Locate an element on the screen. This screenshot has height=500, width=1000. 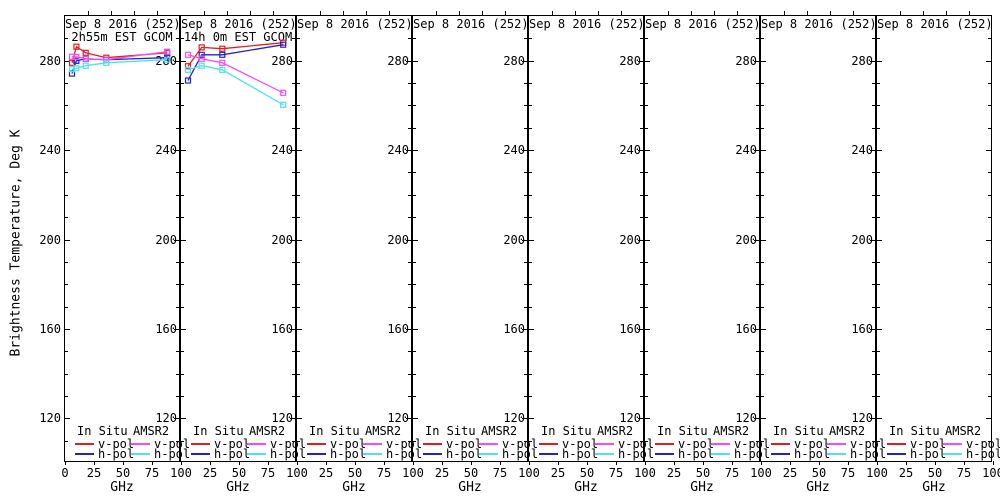
panel-subtitle: 2h55m EST GCOM is located at coordinates (122, 37).